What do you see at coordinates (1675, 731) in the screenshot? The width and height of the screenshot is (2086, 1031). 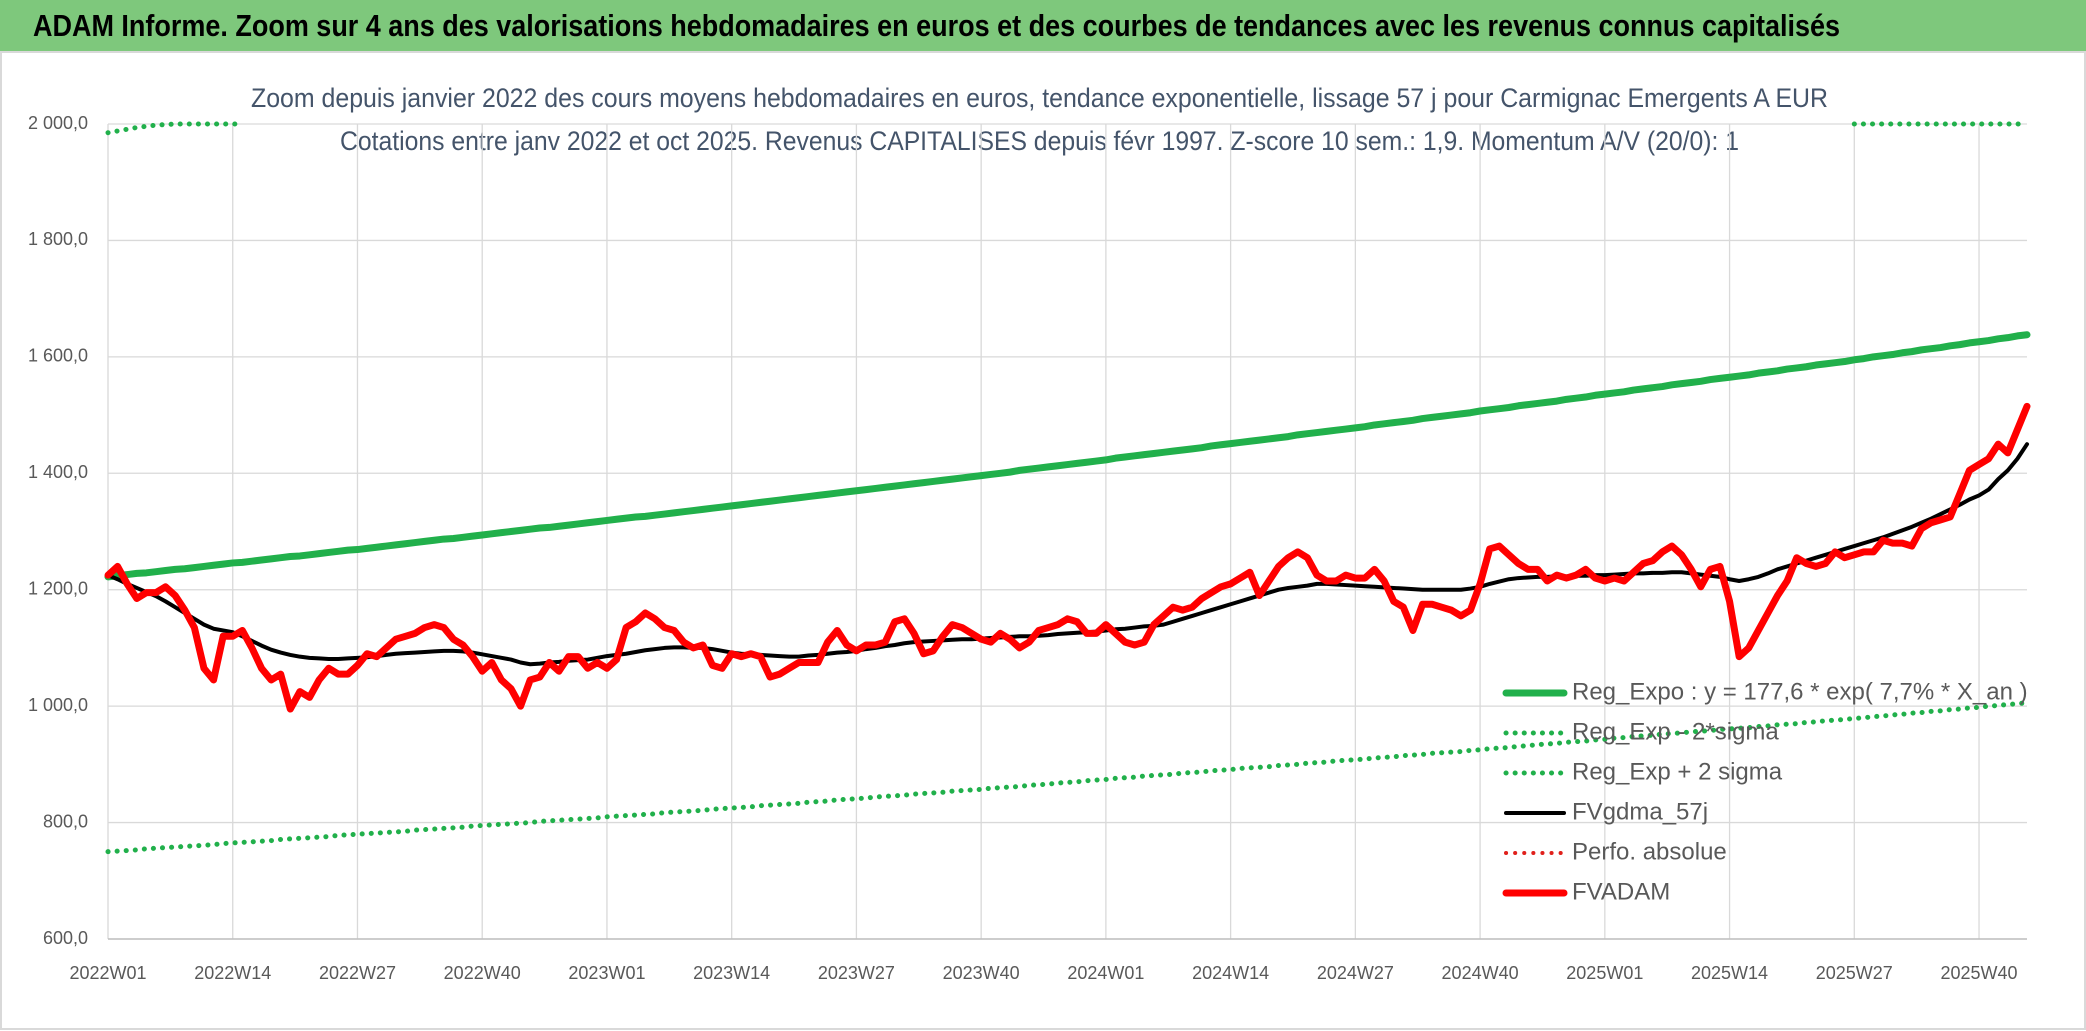 I see `legend-label: Reg_Exp - 2*sigma` at bounding box center [1675, 731].